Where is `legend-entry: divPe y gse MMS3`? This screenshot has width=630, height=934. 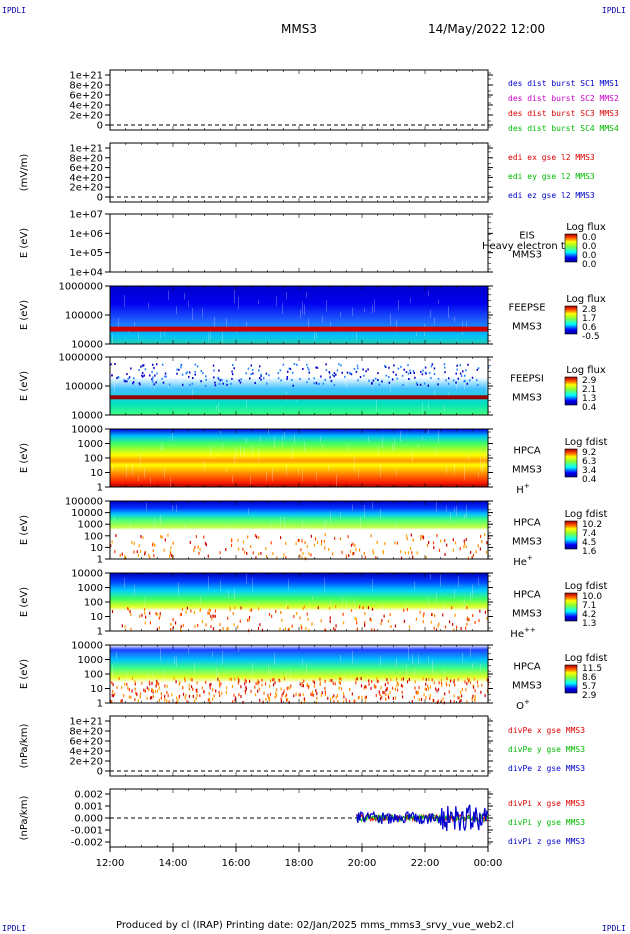 legend-entry: divPe y gse MMS3 is located at coordinates (546, 749).